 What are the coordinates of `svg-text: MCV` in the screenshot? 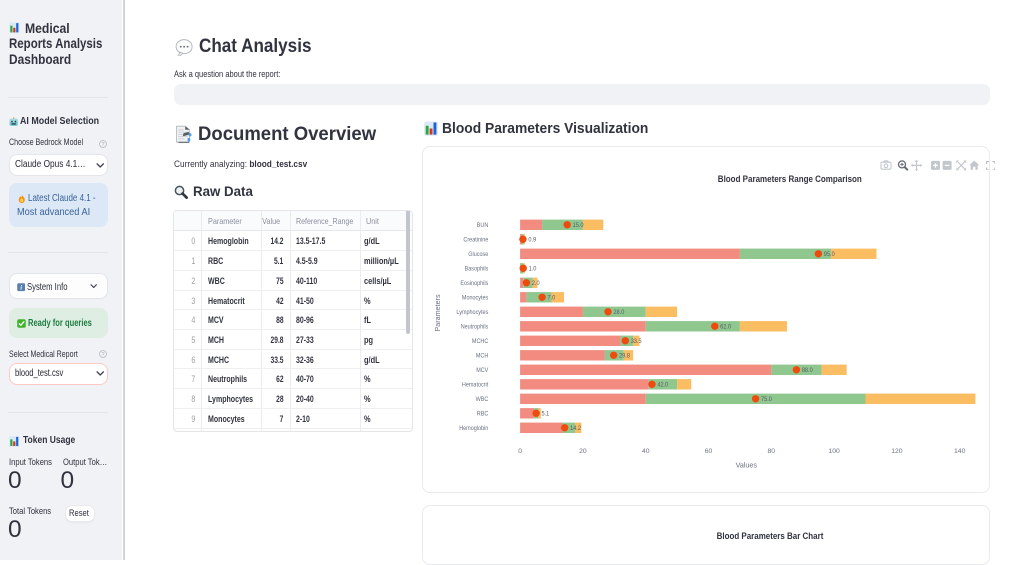 It's located at (482, 370).